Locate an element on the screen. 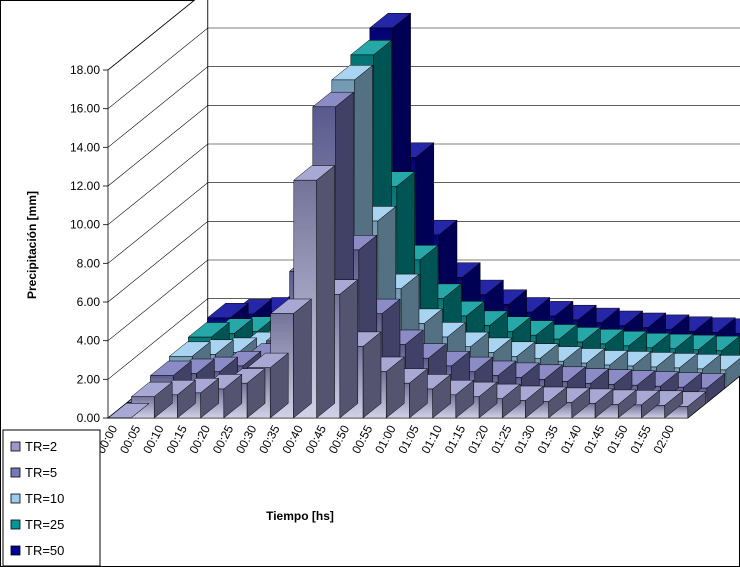  y-tick-label: 8.00 is located at coordinates (89, 263).